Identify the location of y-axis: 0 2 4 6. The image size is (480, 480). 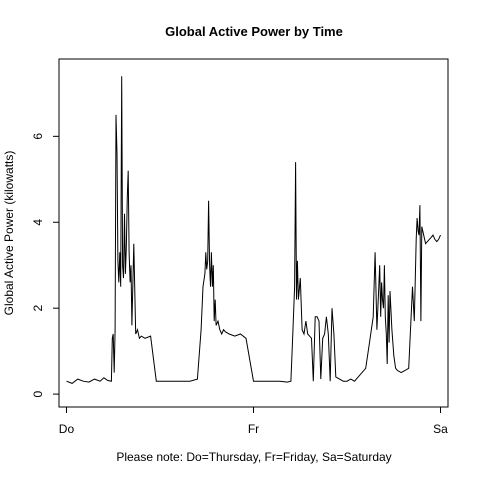
(45, 265).